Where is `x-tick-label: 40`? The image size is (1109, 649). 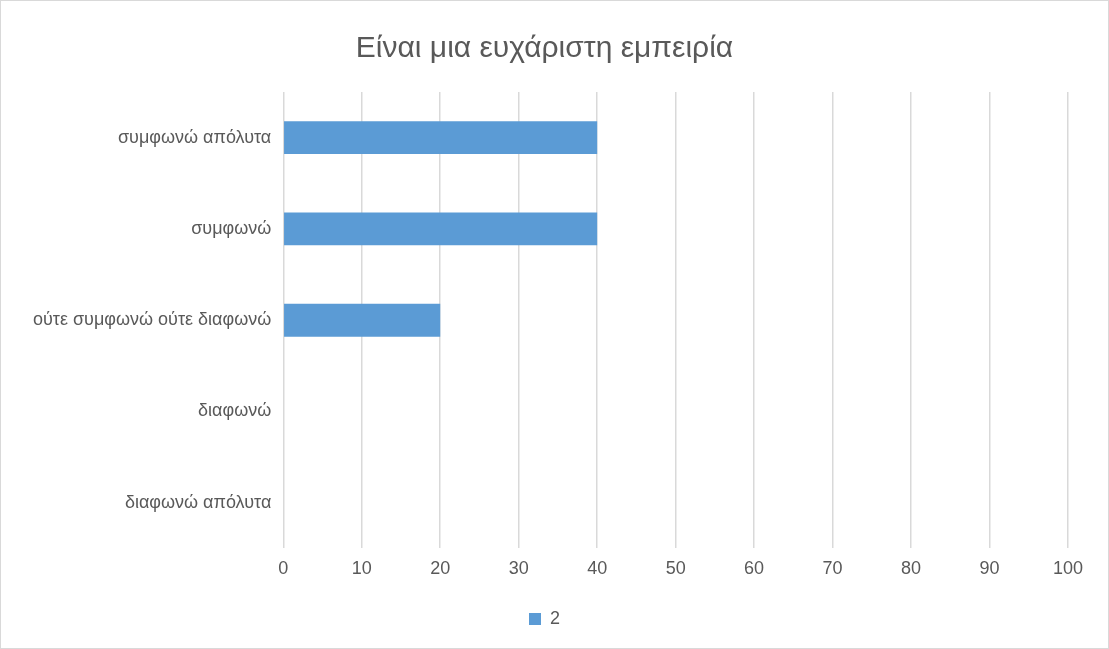 x-tick-label: 40 is located at coordinates (597, 568).